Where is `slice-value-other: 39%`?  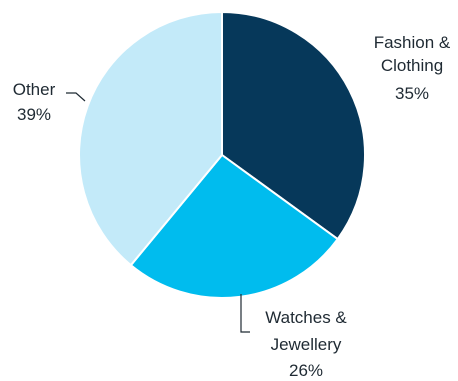 slice-value-other: 39% is located at coordinates (34, 114).